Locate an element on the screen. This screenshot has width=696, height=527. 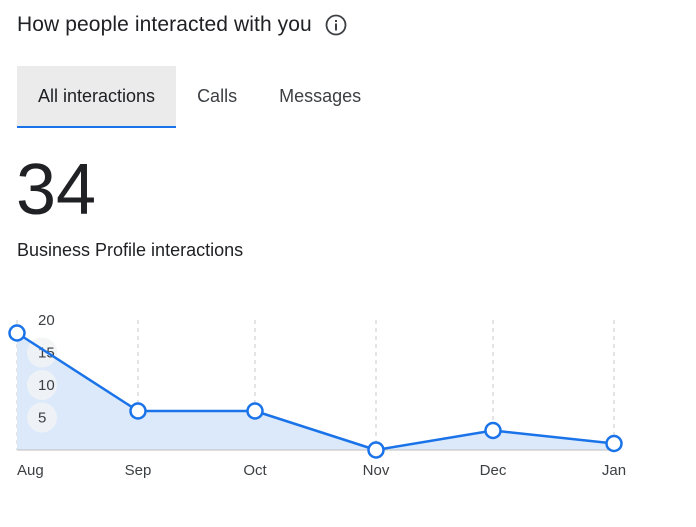
y-tick-label: 5 is located at coordinates (42, 418).